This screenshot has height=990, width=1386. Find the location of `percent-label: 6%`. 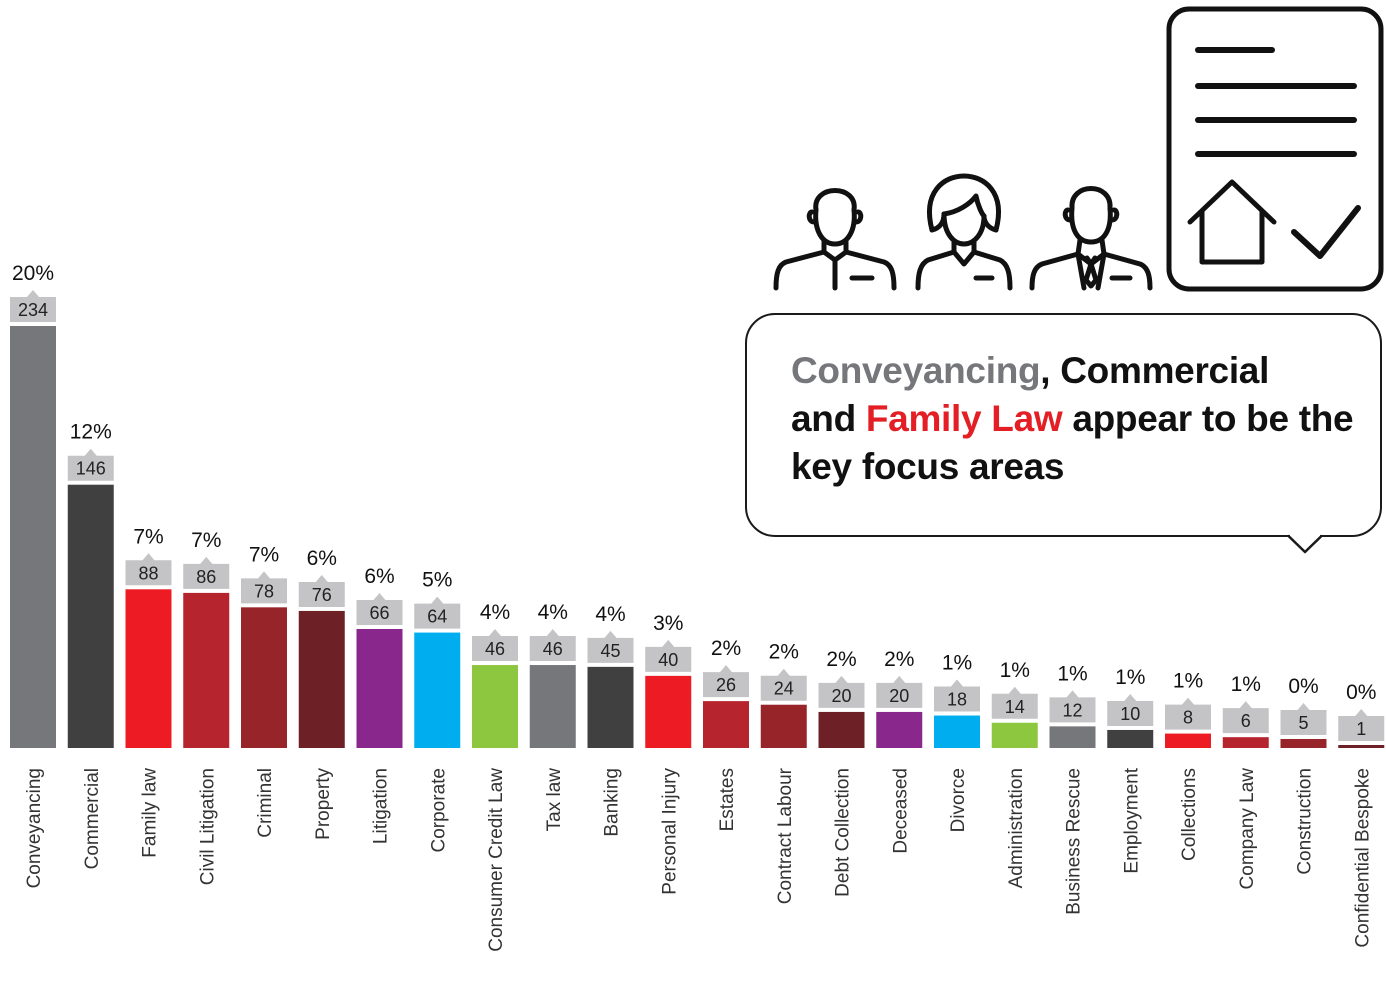

percent-label: 6% is located at coordinates (379, 576).